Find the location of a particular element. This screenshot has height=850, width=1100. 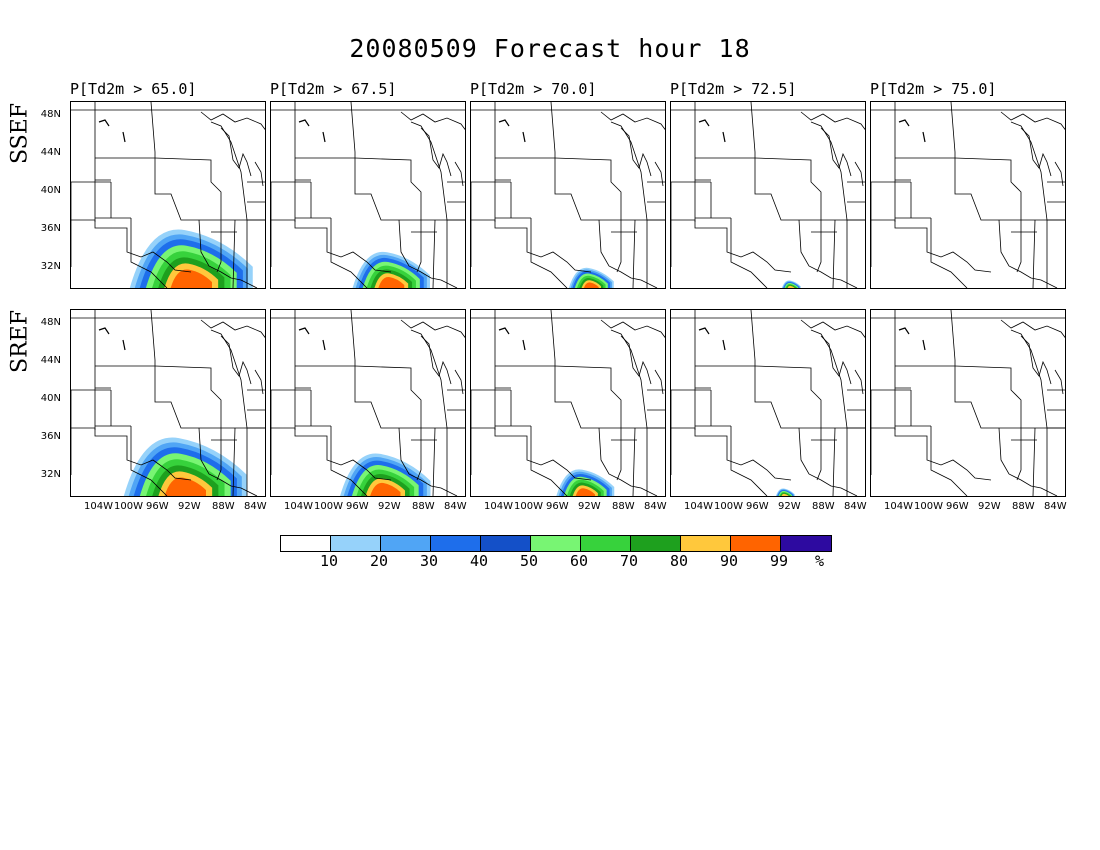

figure-title: 20080509 Forecast hour 18 is located at coordinates (550, 48).